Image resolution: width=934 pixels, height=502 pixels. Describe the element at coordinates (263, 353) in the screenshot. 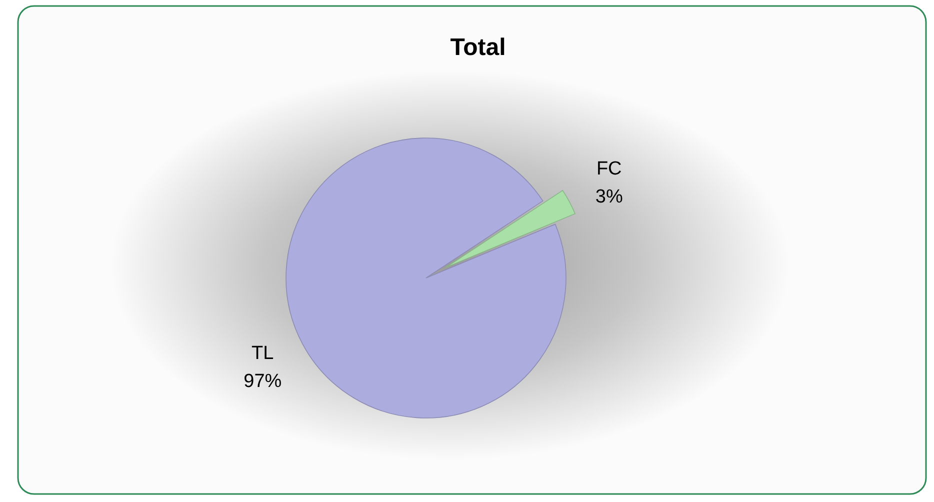

I see `slice-label: TL` at that location.